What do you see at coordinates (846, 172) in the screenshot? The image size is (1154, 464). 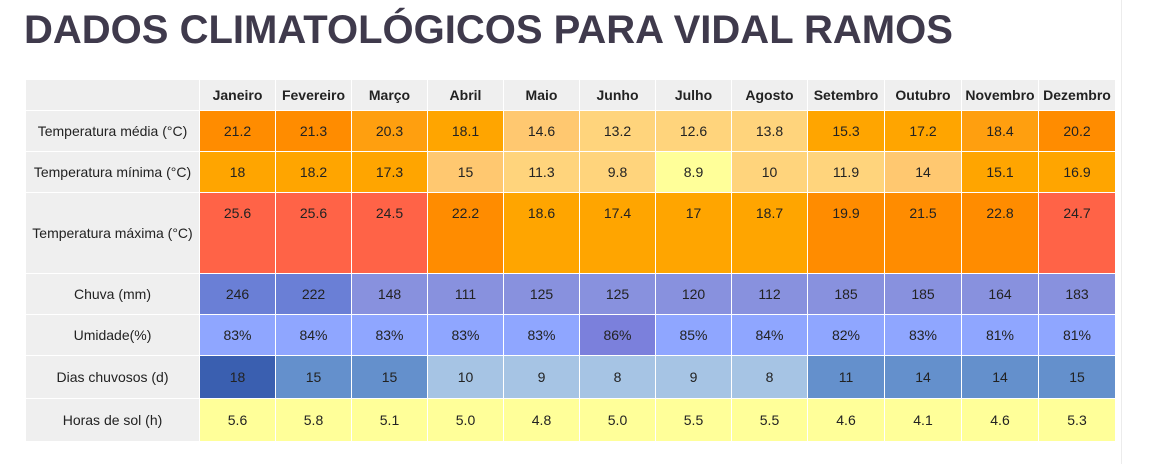 I see `table-cell: 11.9` at bounding box center [846, 172].